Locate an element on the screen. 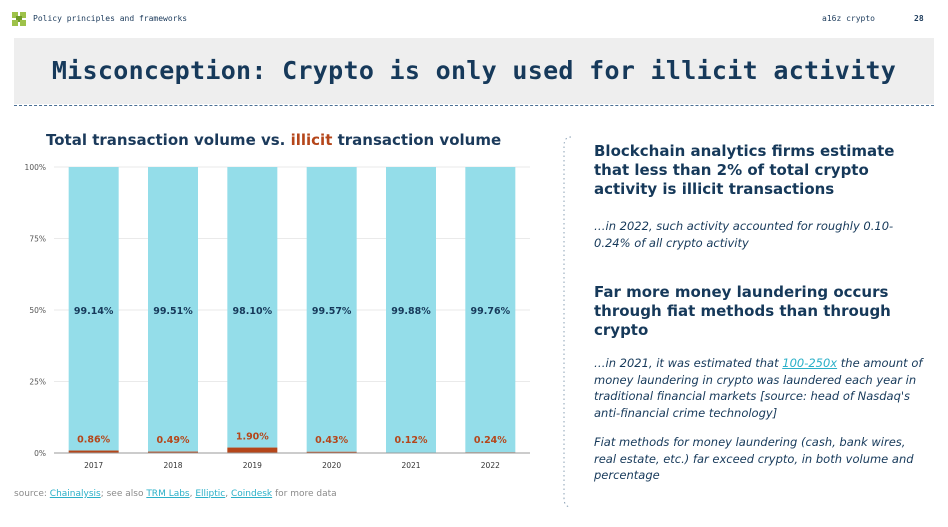 The height and width of the screenshot is (527, 948). data-label-licit-2018: 99.51% is located at coordinates (173, 311).